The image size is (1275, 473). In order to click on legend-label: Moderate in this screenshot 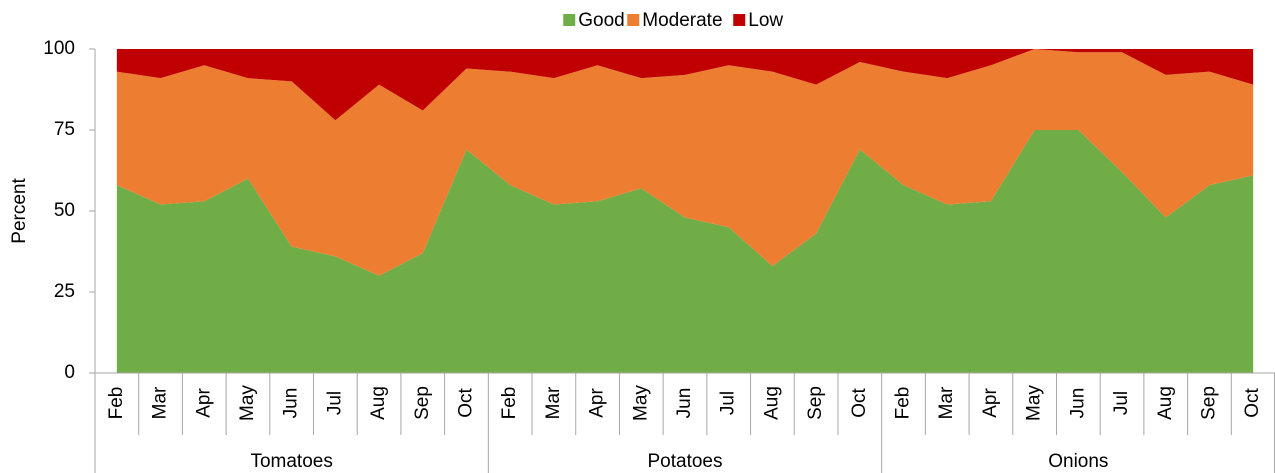, I will do `click(682, 20)`.